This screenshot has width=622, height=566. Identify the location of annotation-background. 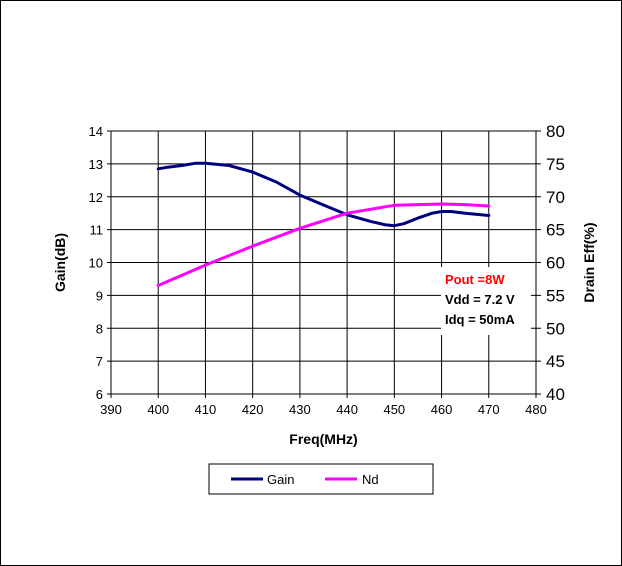
(486, 301).